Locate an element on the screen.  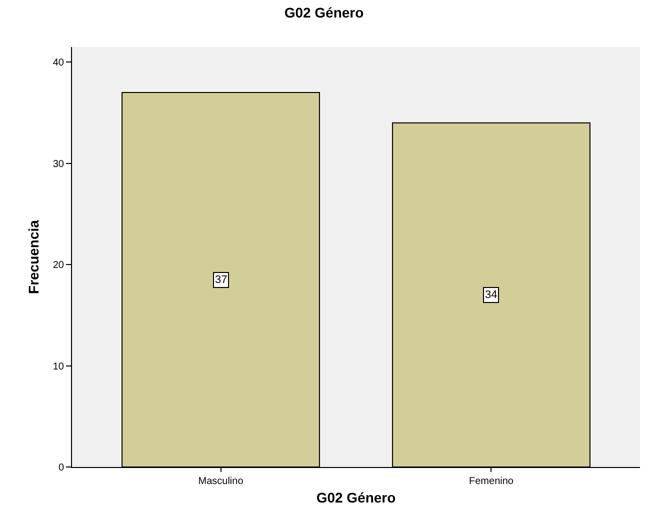
x-axis-title: G02 Género is located at coordinates (356, 497).